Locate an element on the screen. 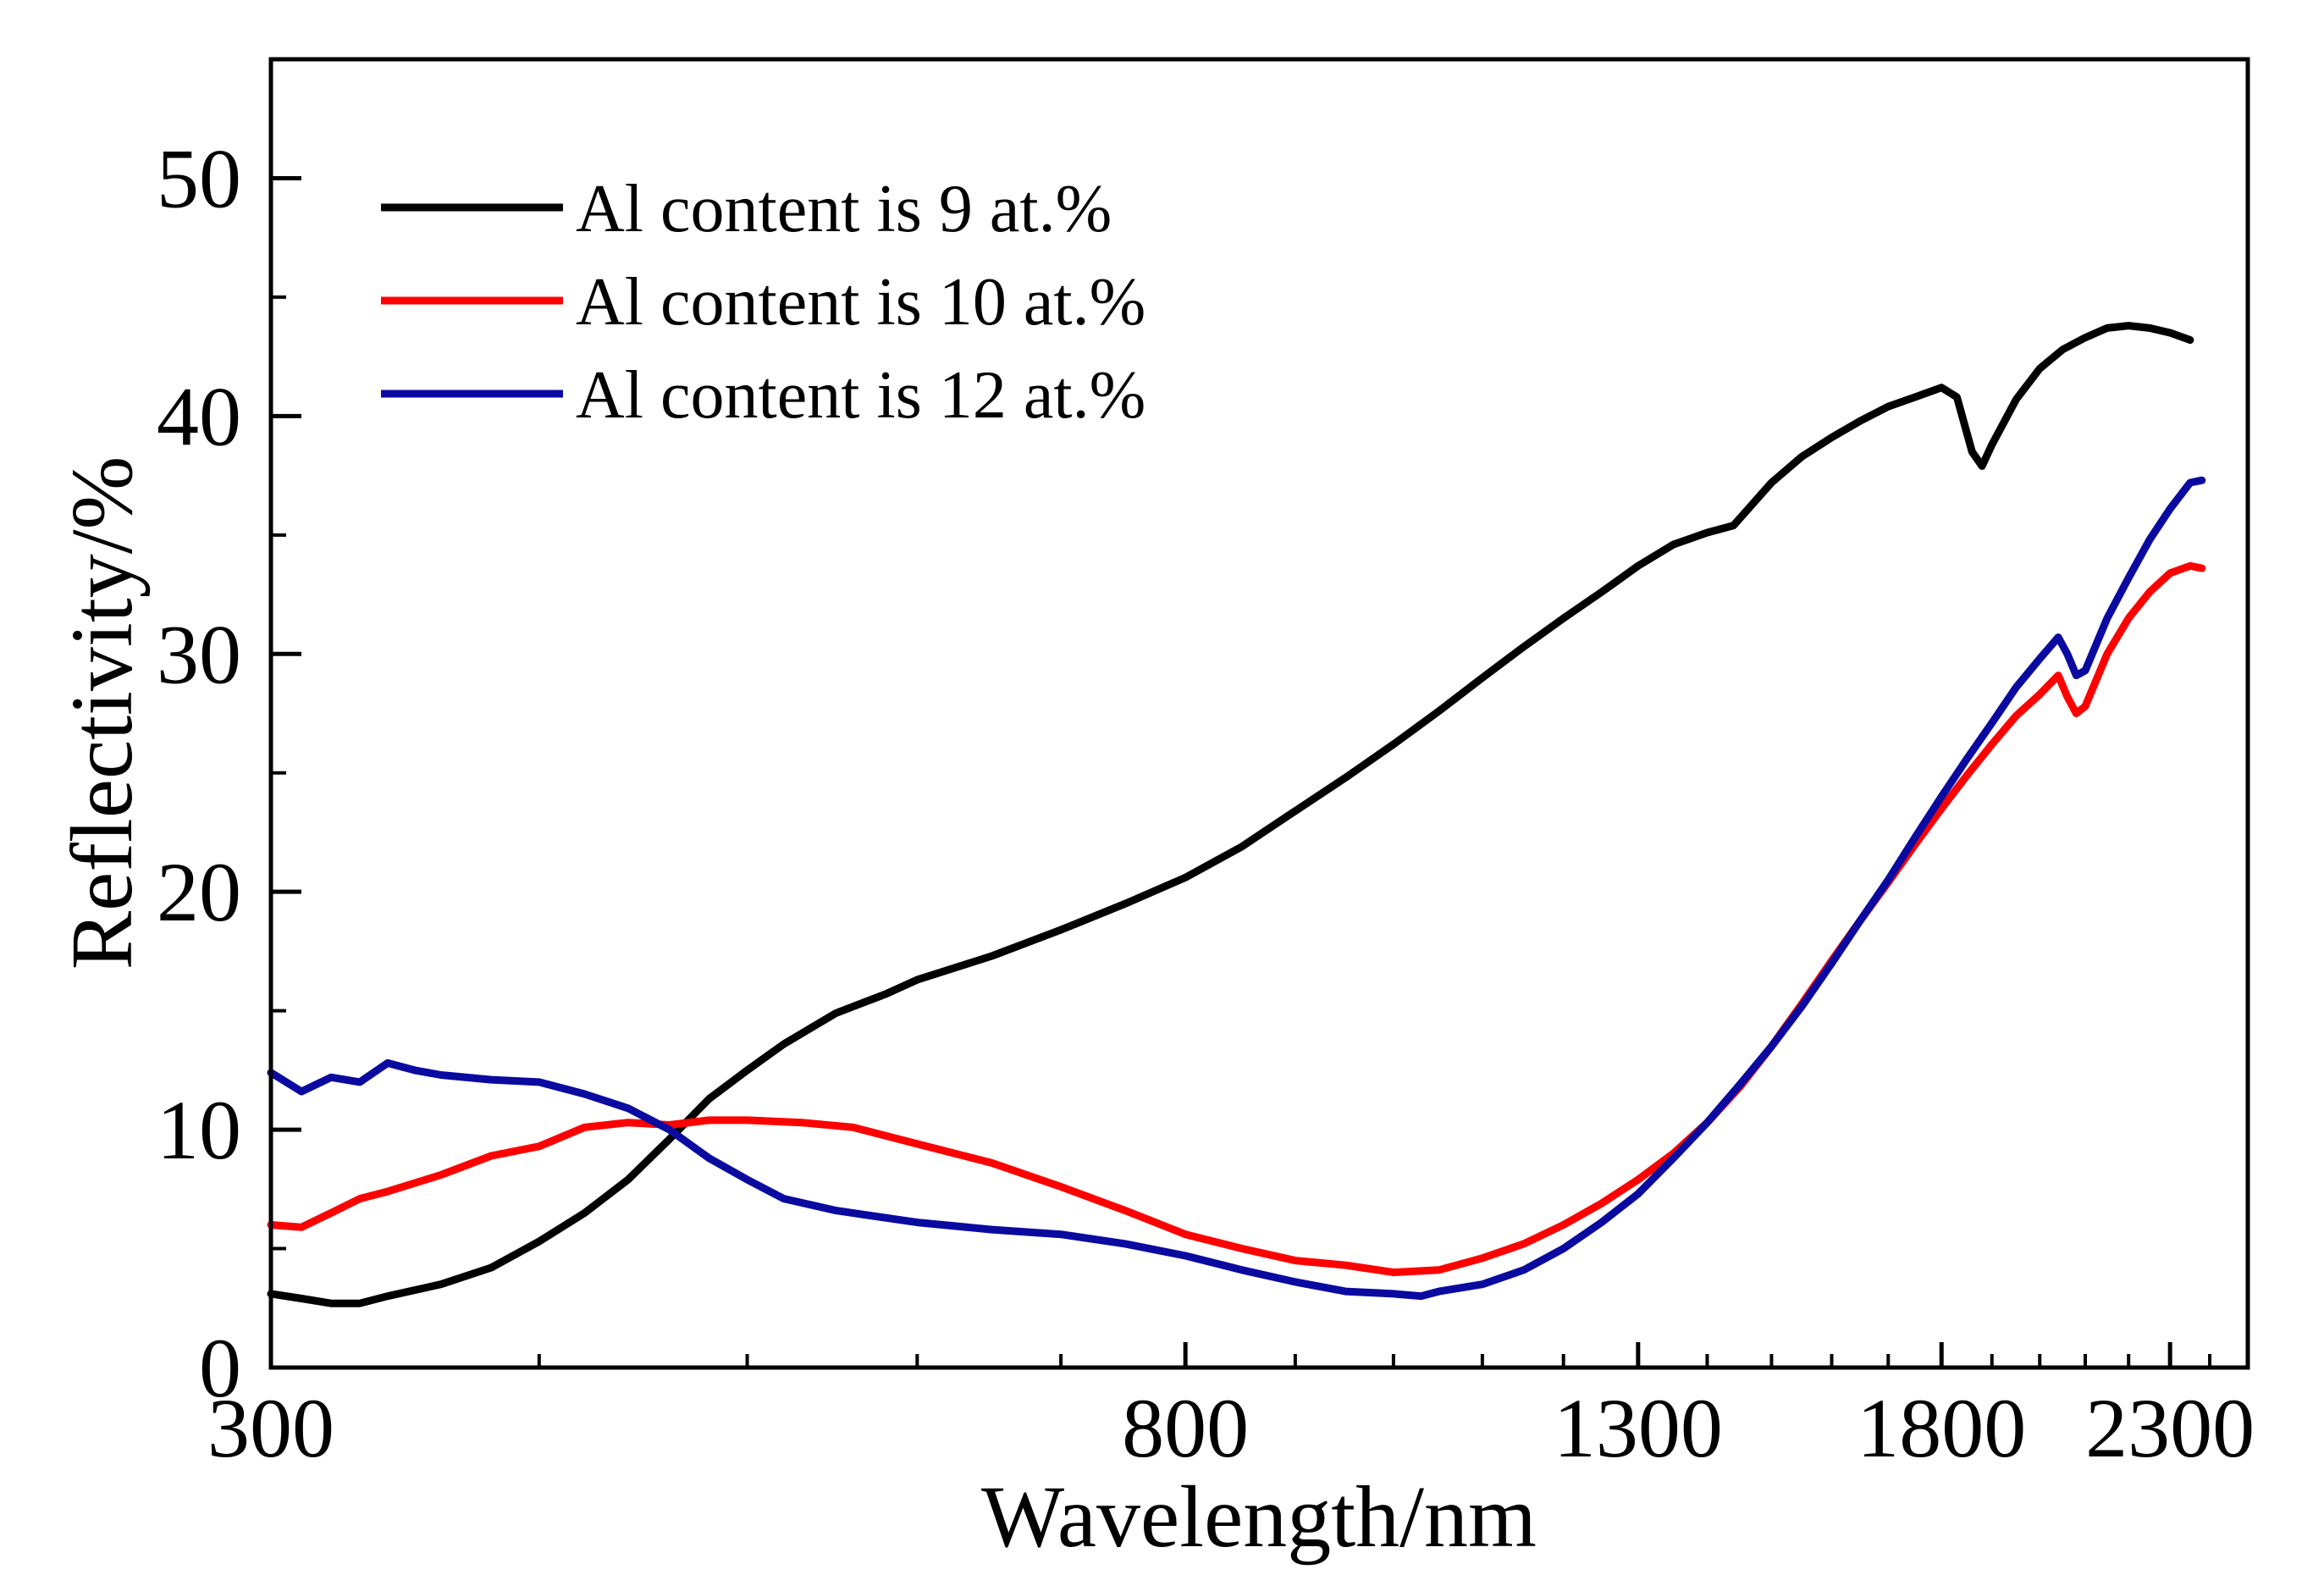  x-tick-label: 800 is located at coordinates (1185, 1428).